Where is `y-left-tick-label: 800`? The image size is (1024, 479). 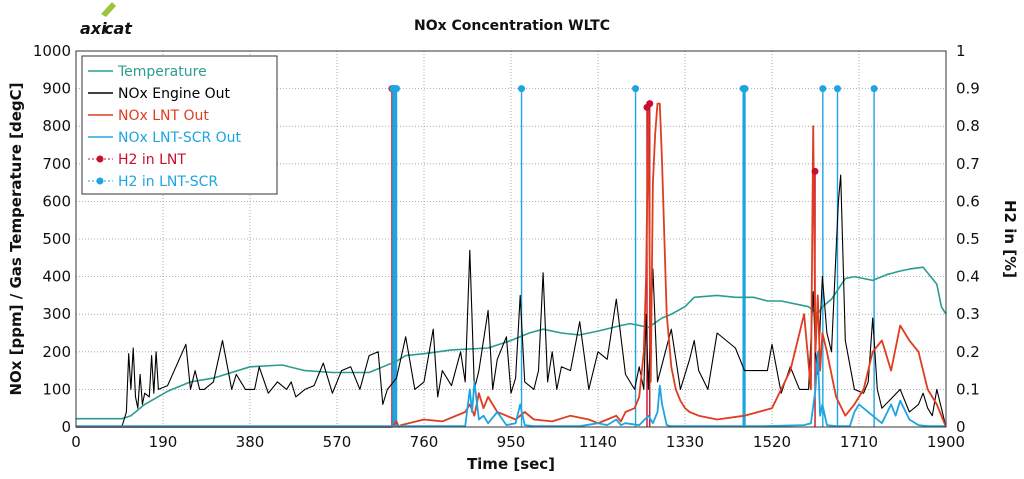 y-left-tick-label: 800 is located at coordinates (56, 126).